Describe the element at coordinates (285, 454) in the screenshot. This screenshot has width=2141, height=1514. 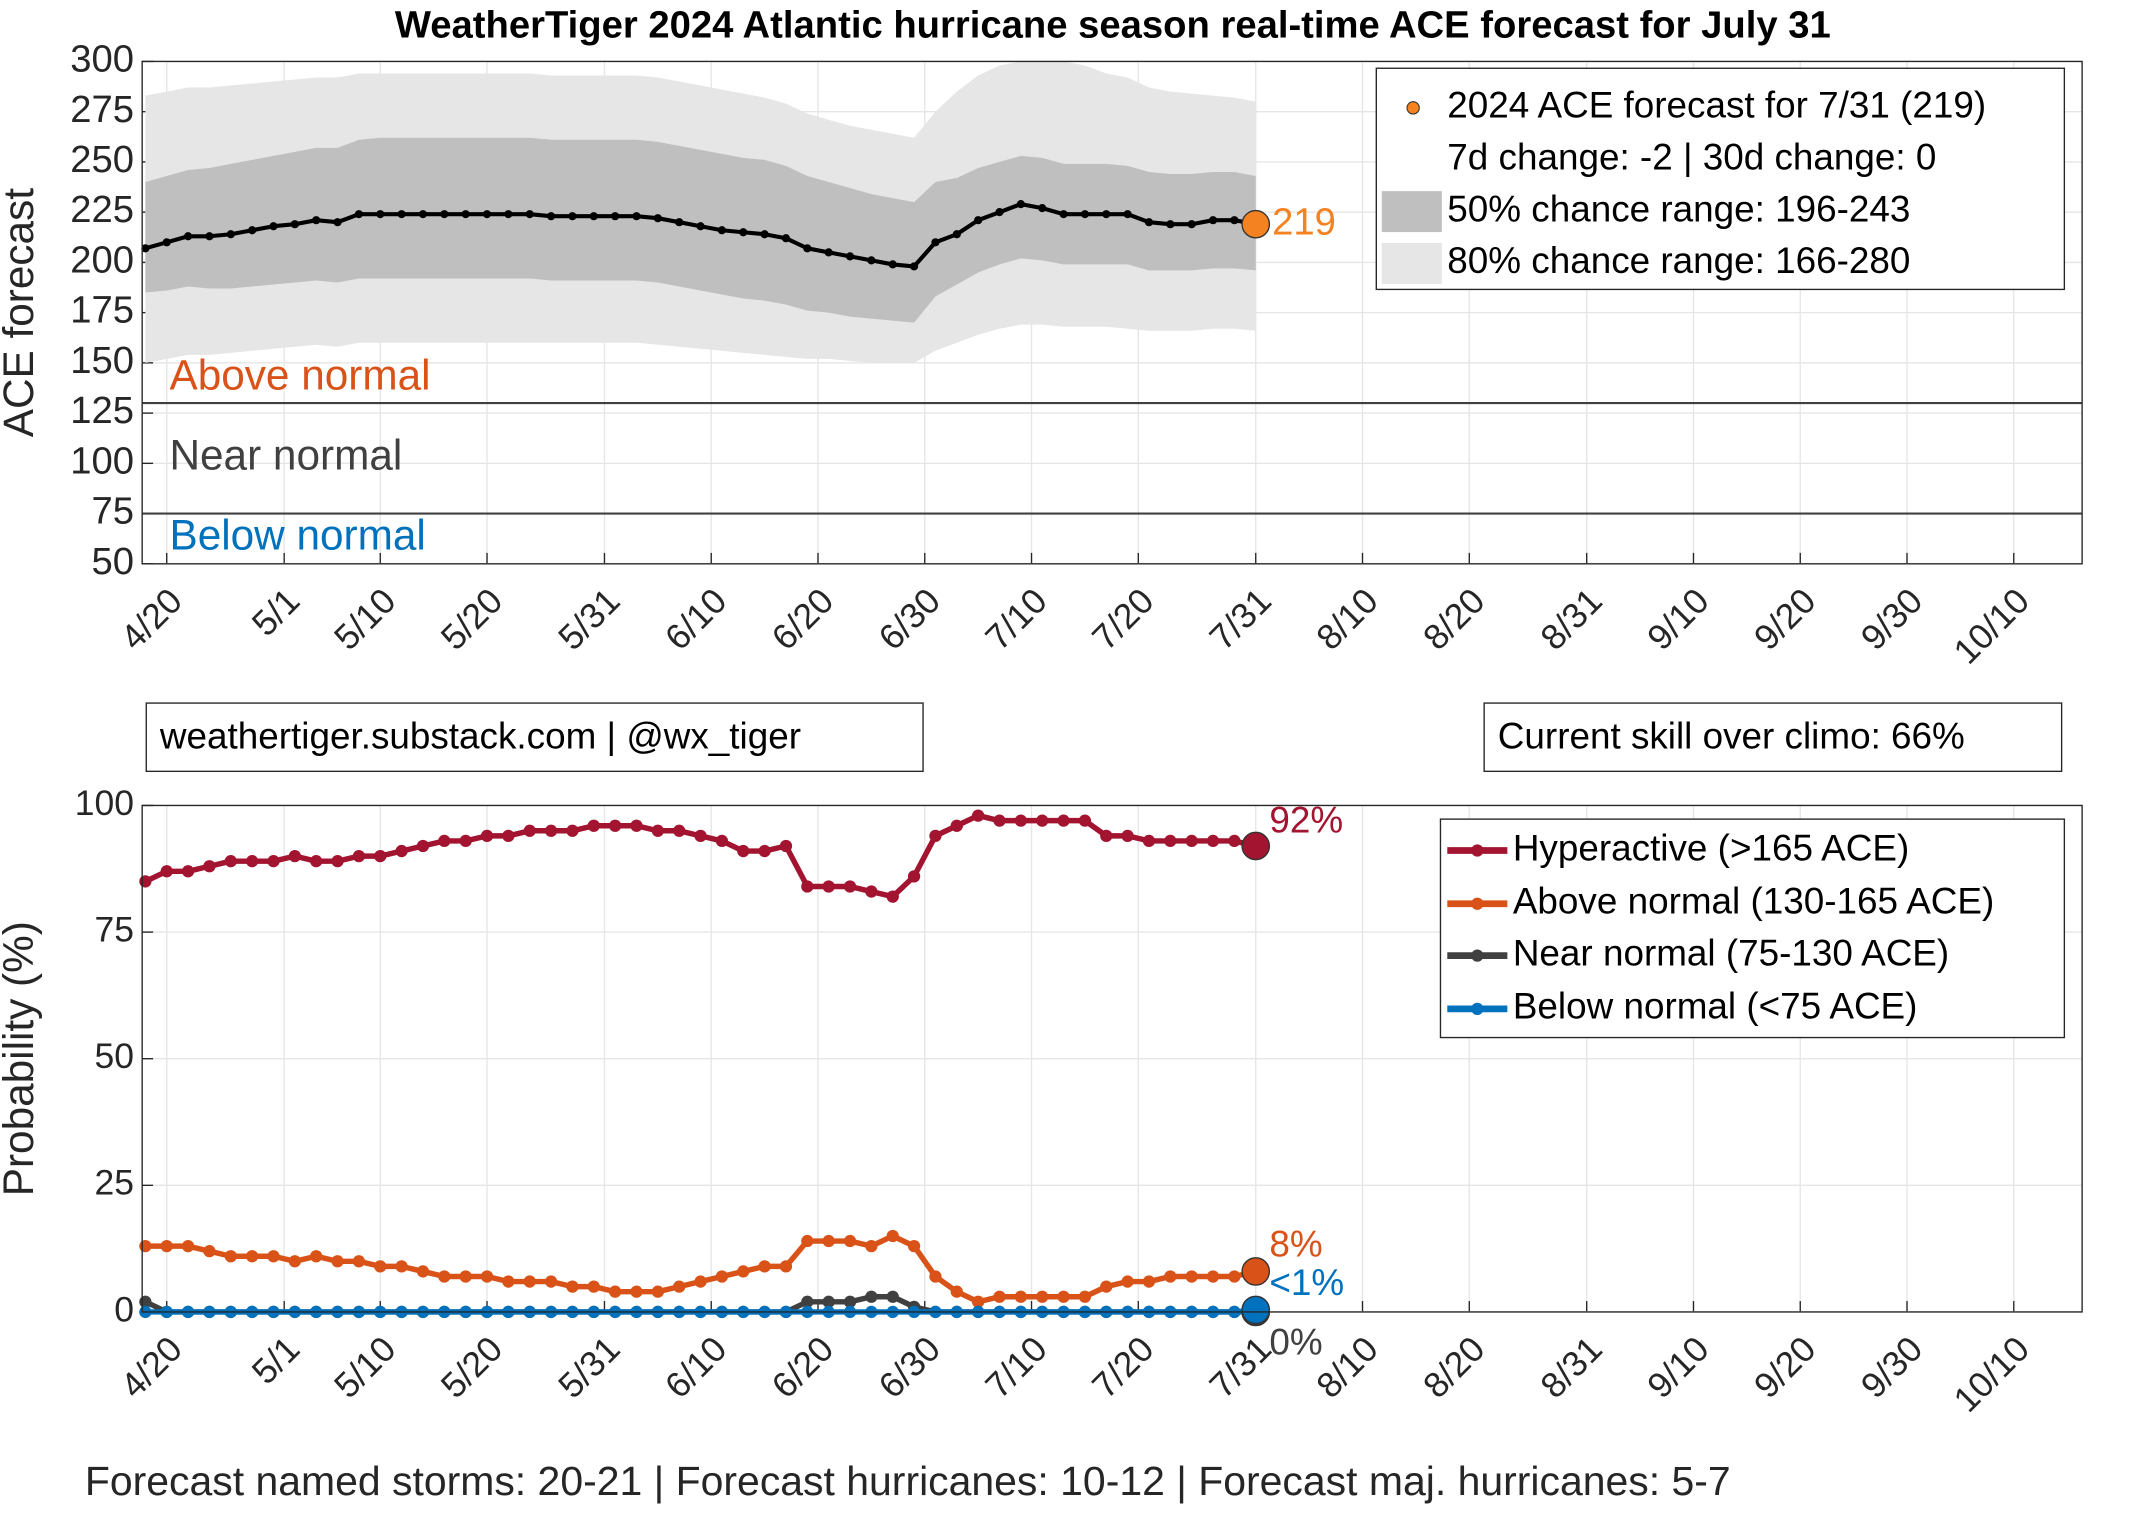
I see `zone-label: Near normal` at that location.